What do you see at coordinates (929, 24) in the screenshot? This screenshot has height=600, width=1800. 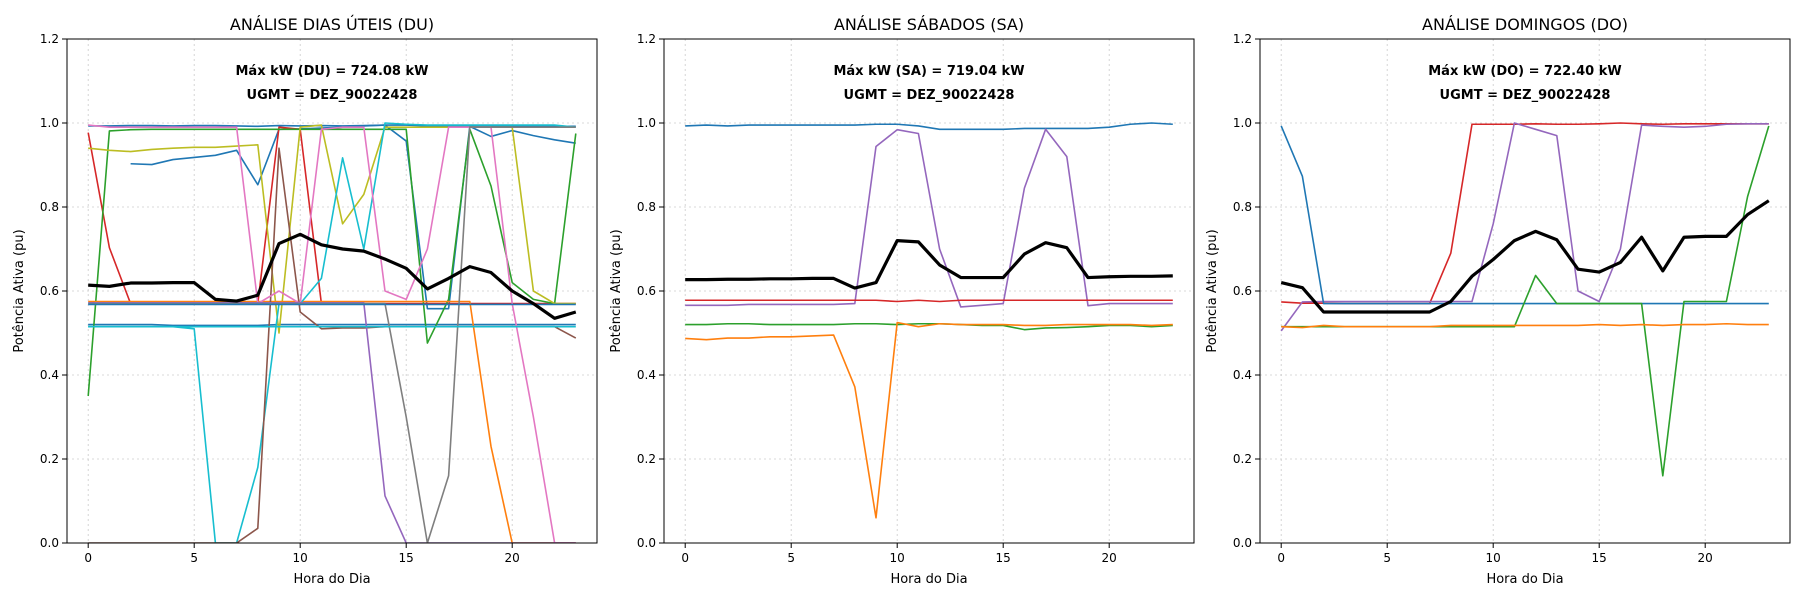 I see `chart-title: ANÁLISE SÁBADOS (SA)` at bounding box center [929, 24].